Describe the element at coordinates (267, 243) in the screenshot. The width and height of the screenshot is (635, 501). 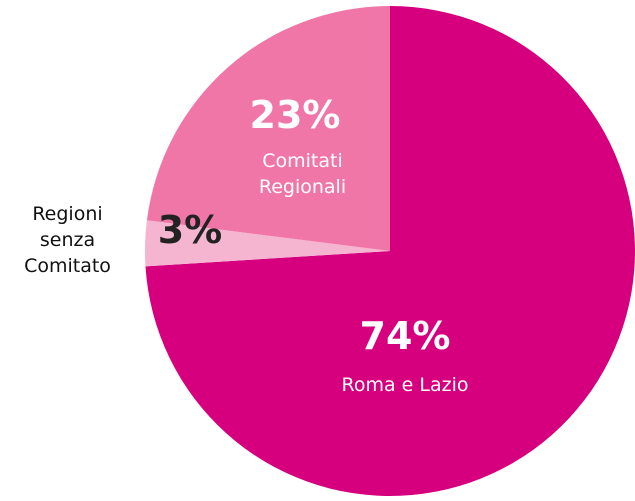
I see `pie-slice` at that location.